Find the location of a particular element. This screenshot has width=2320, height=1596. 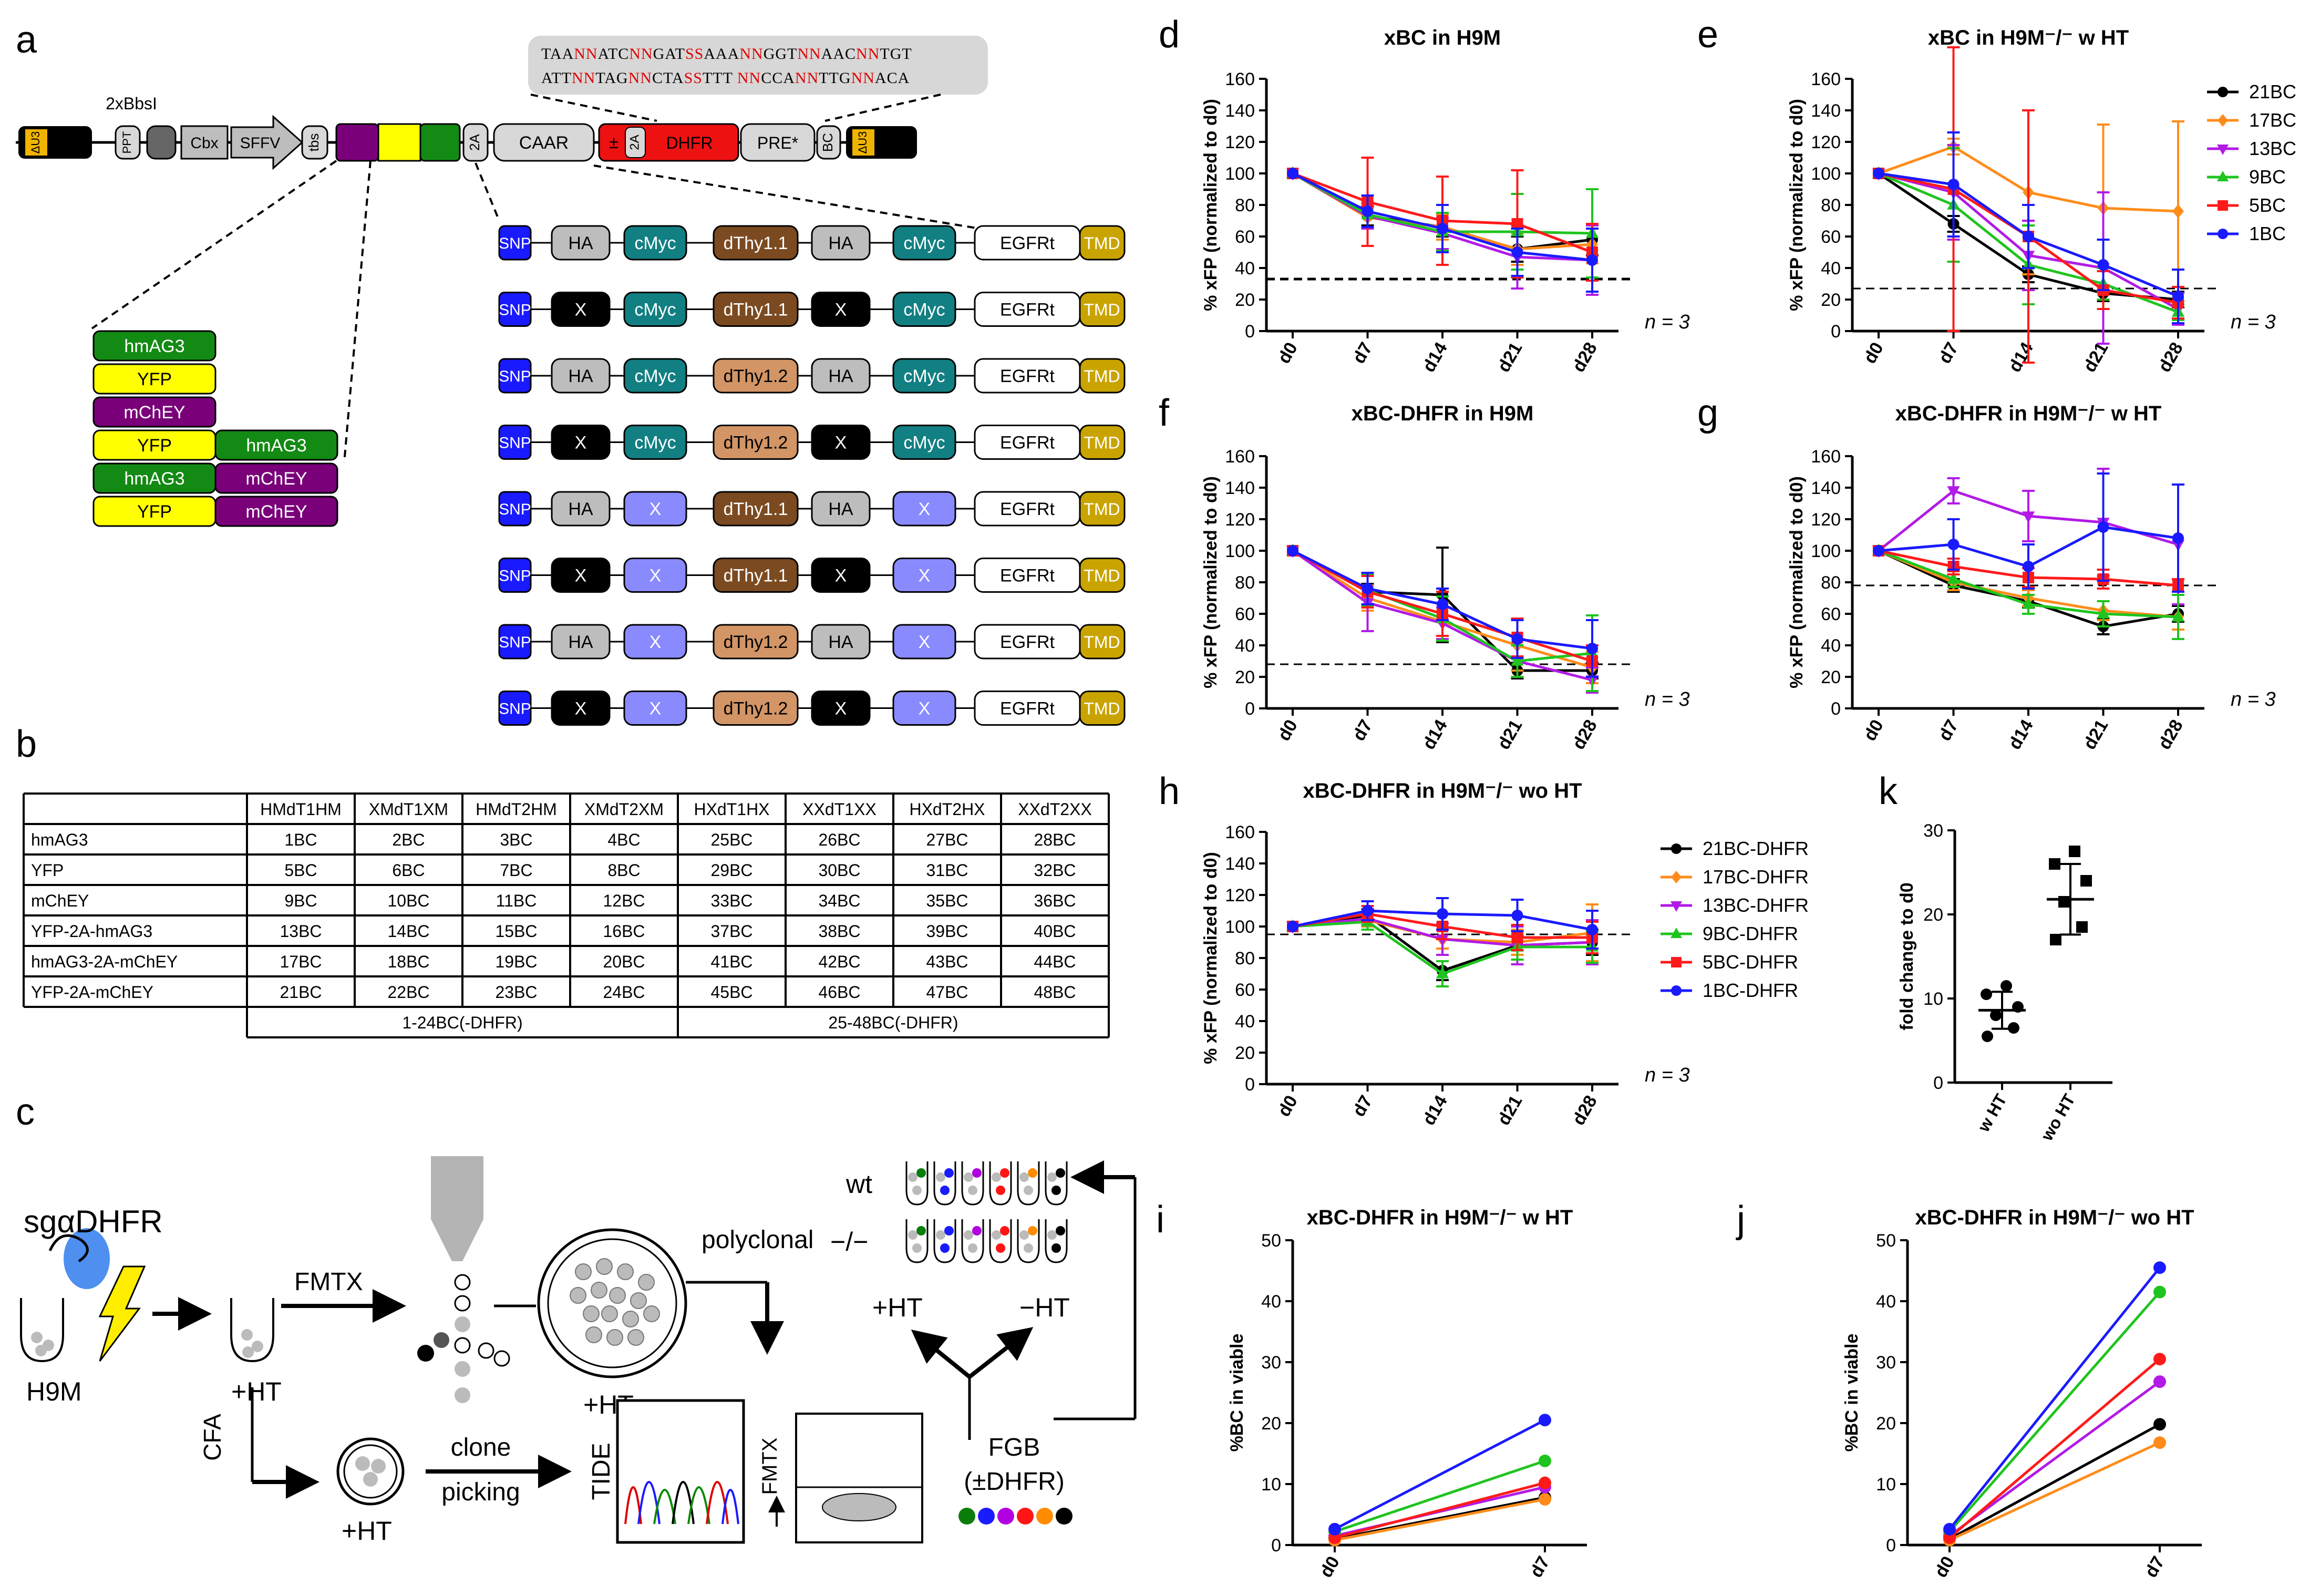

caar-domain-label: HA is located at coordinates (580, 642).